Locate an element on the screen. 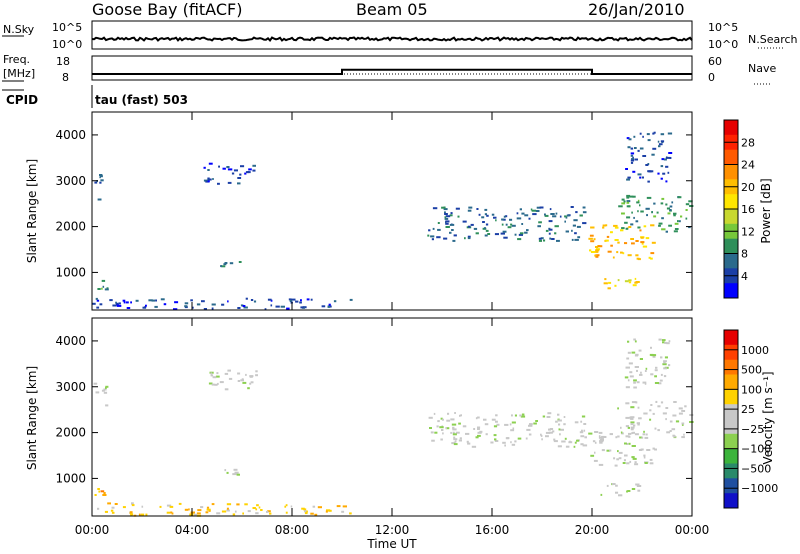 The width and height of the screenshot is (800, 554). freq-label: Freq. is located at coordinates (16, 59).